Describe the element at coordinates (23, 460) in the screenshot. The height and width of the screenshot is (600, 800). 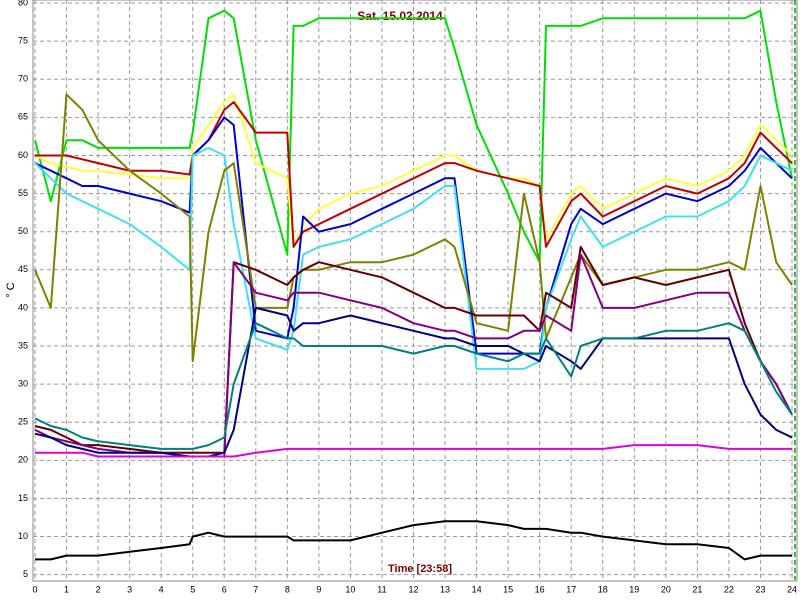
I see `y-tick-label: 20` at that location.